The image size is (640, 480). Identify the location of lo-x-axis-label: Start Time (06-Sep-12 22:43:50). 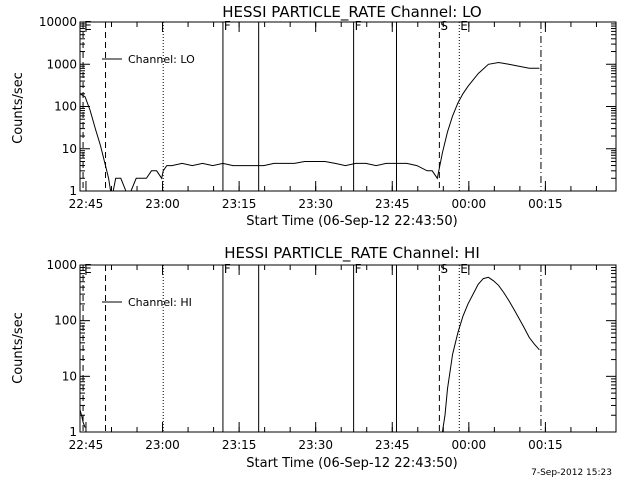
(351, 221).